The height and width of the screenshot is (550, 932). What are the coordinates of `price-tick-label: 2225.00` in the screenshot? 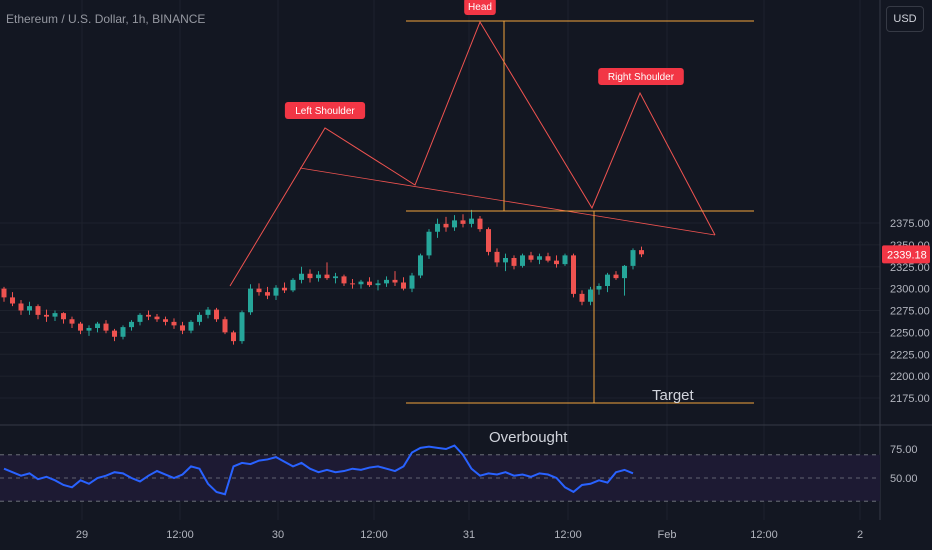 It's located at (910, 355).